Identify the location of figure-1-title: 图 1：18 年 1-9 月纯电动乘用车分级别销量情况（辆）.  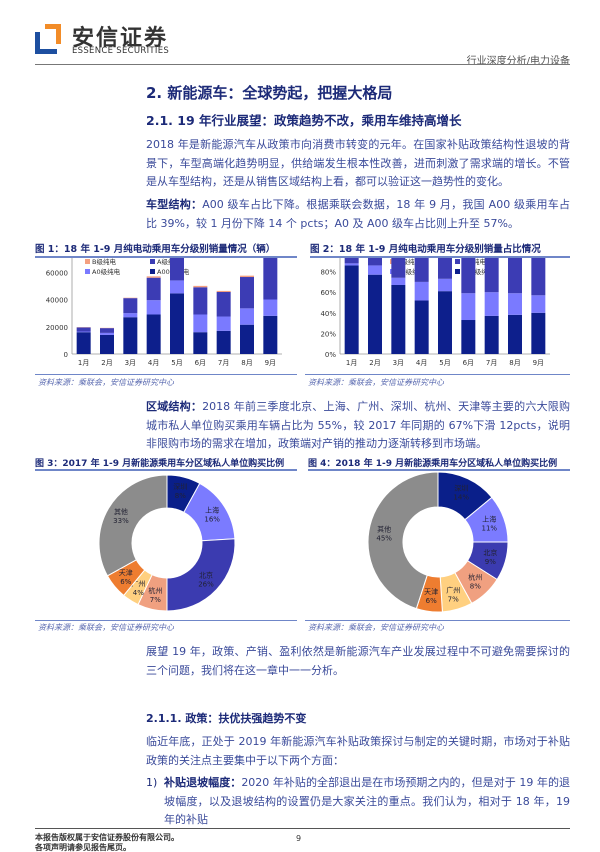
(155, 248).